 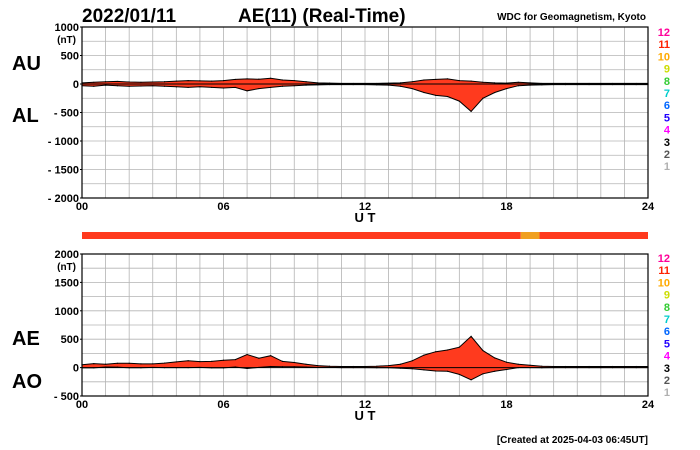 I want to click on data-source: WDC for Geomagnetism, Kyoto, so click(x=571, y=17).